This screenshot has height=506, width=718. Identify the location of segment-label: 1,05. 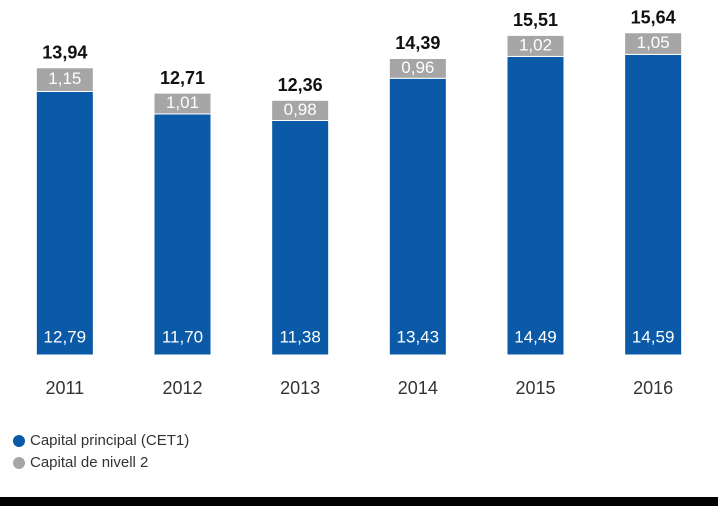
(653, 42).